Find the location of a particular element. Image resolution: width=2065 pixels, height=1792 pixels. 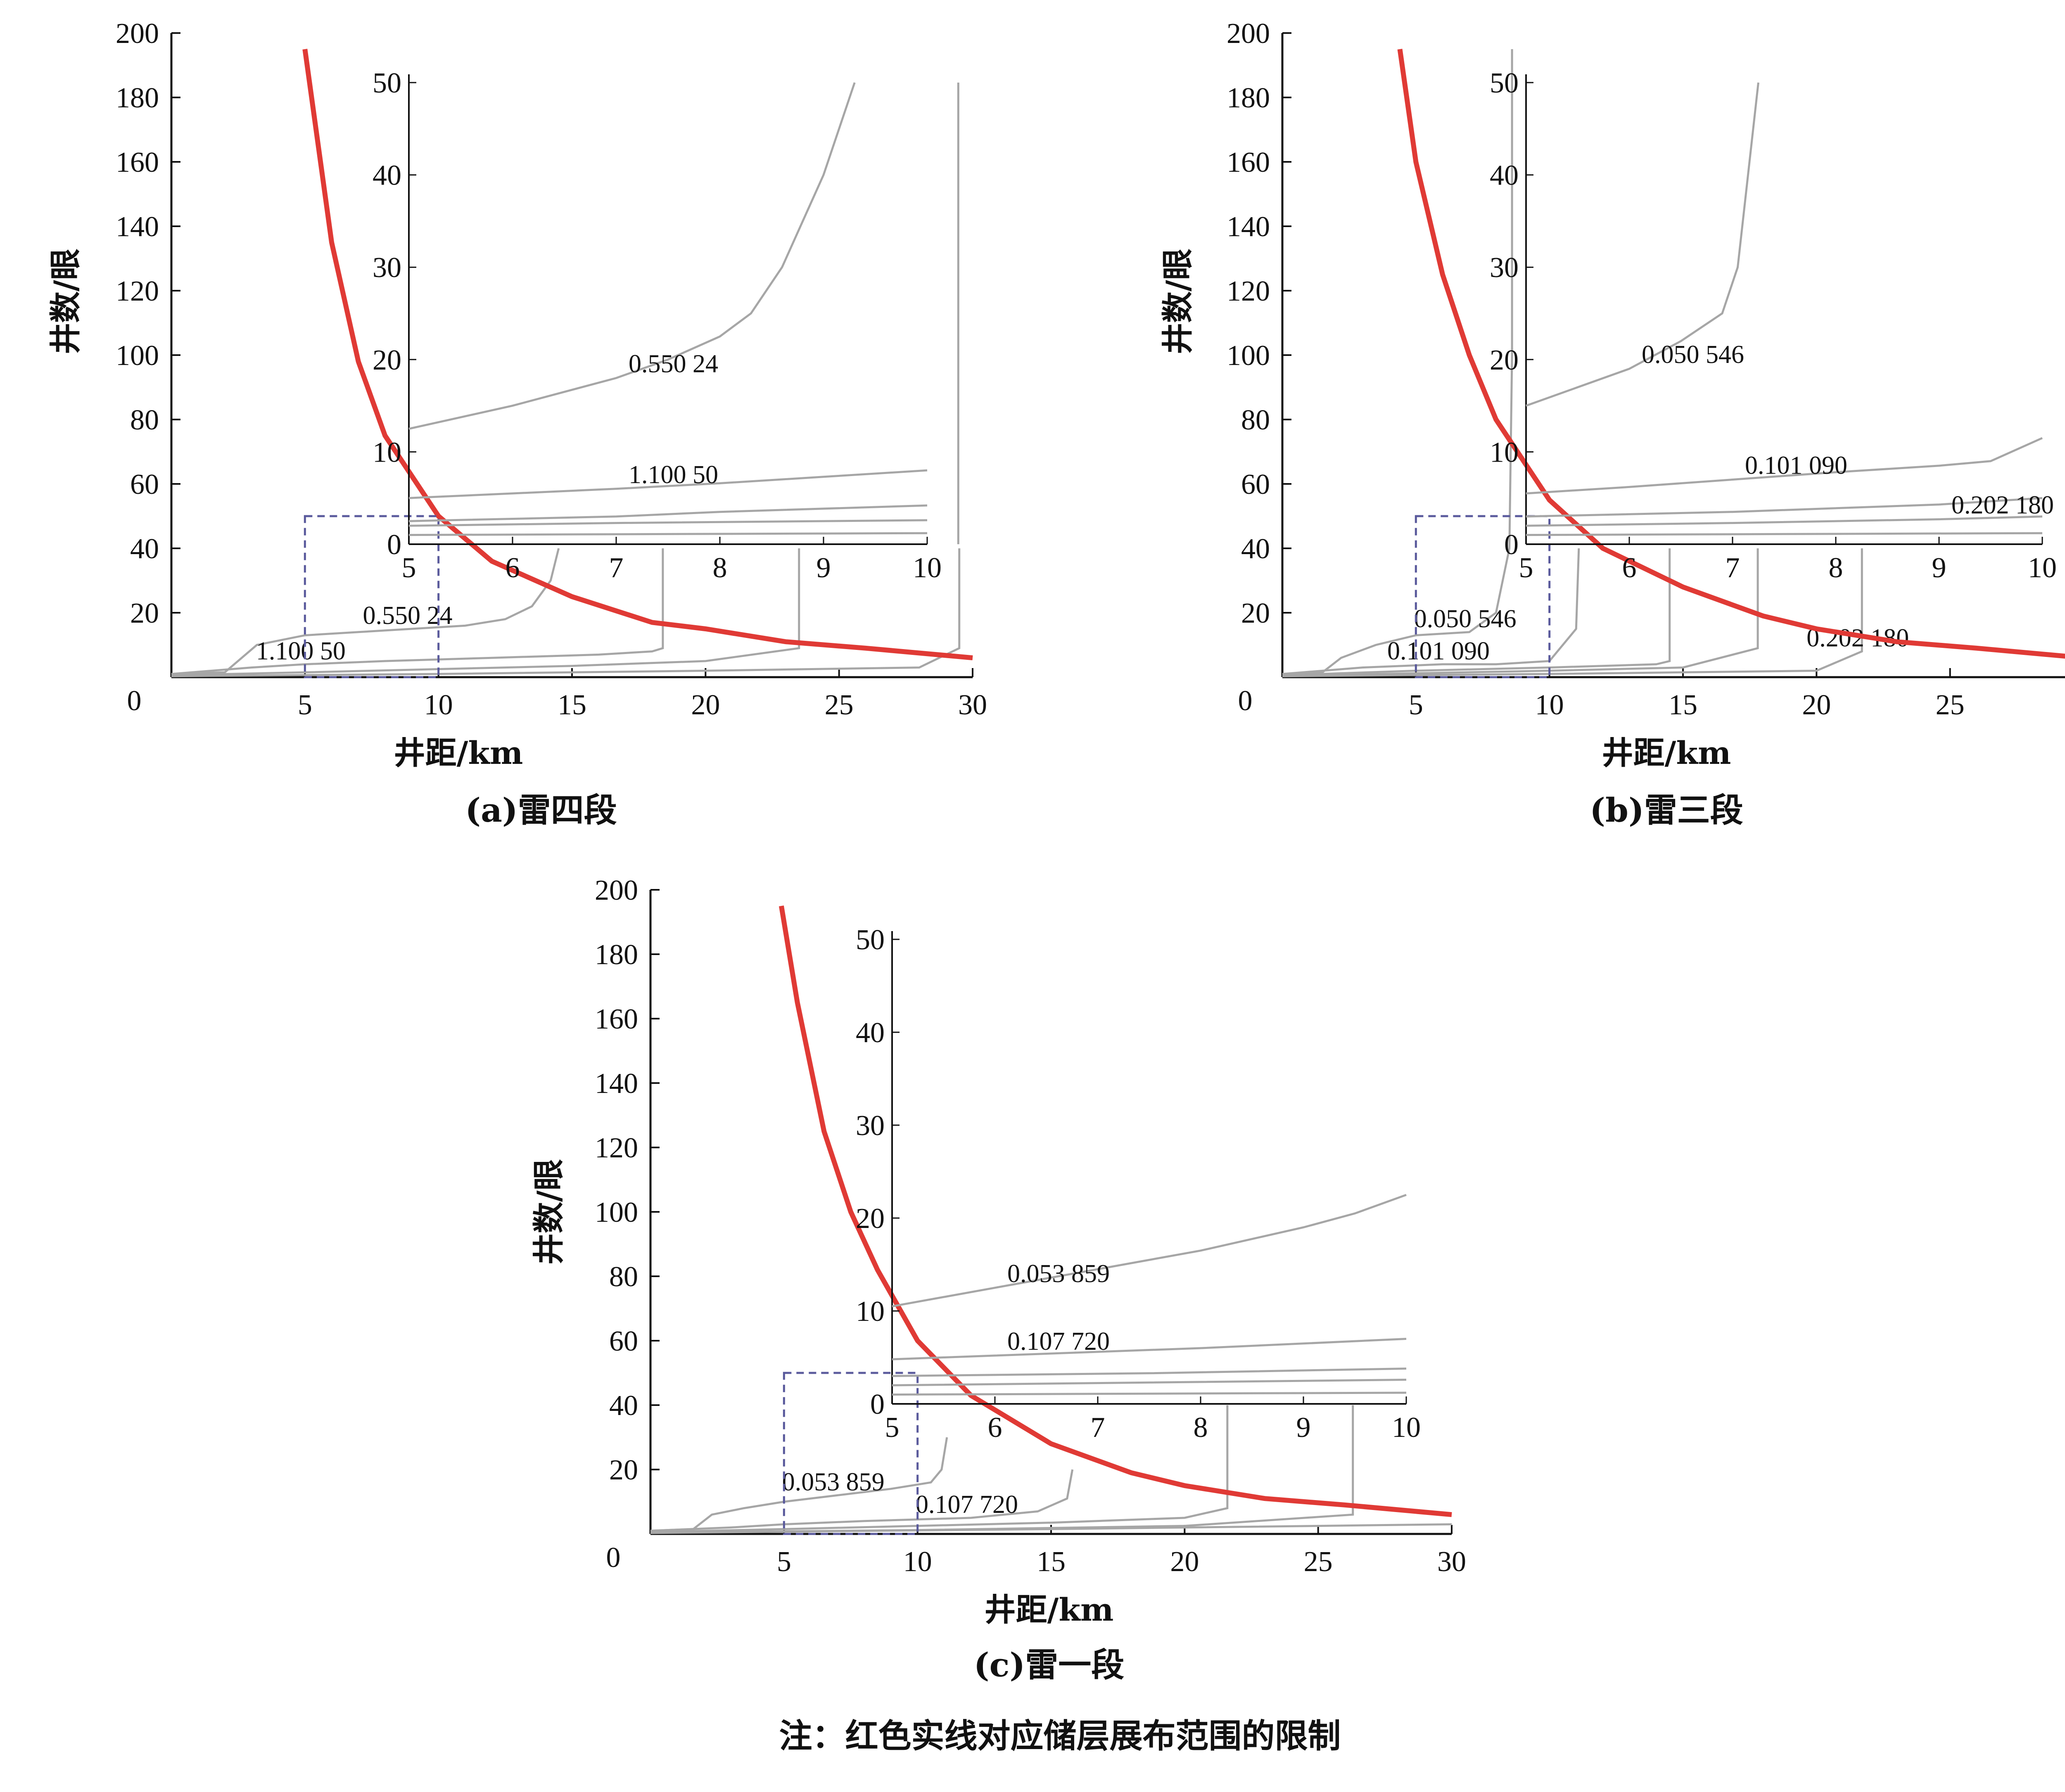

x-tick-label: 15 is located at coordinates (572, 705).